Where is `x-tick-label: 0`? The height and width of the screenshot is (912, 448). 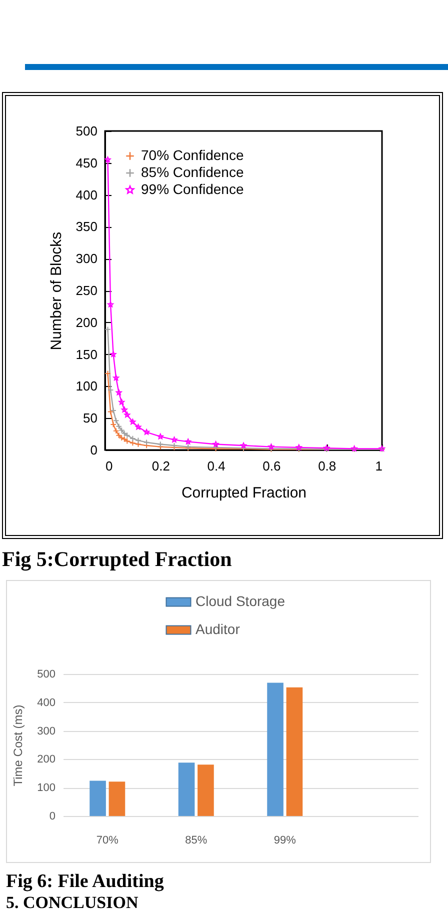
x-tick-label: 0 is located at coordinates (109, 466).